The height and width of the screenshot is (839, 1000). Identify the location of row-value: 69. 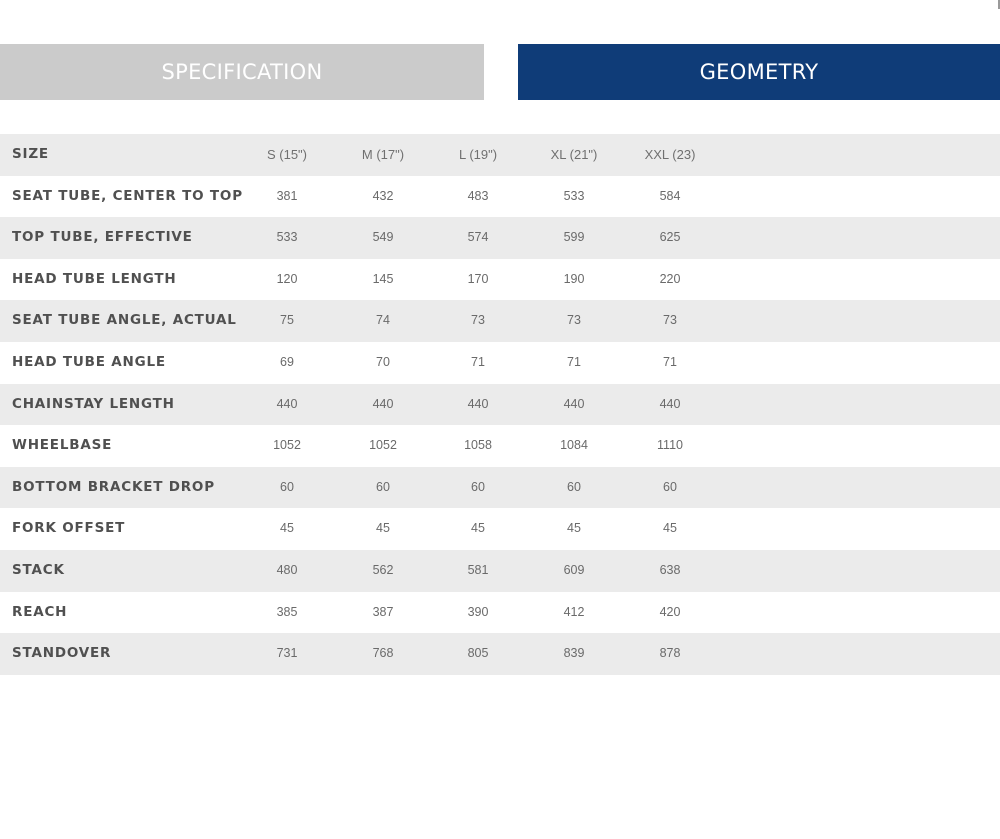
(287, 361).